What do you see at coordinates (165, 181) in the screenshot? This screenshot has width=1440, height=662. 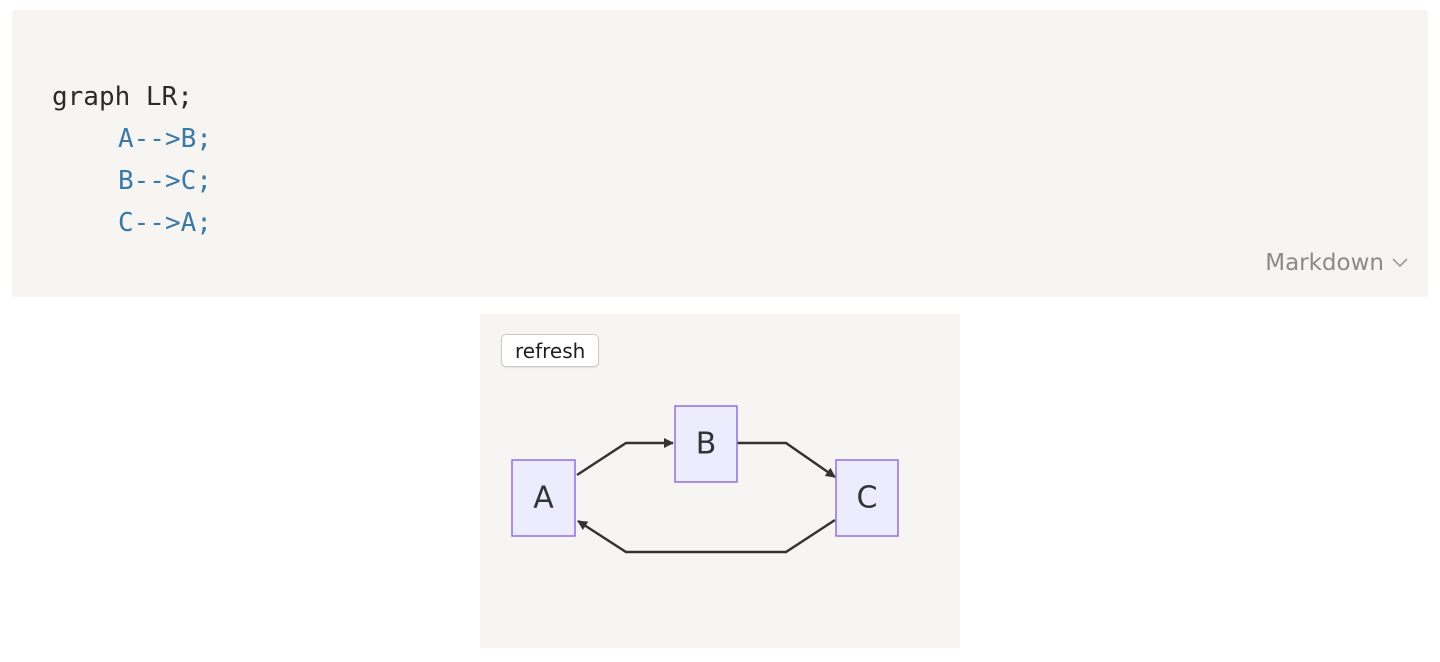 I see `code-line-b-to-c: B-->C;` at bounding box center [165, 181].